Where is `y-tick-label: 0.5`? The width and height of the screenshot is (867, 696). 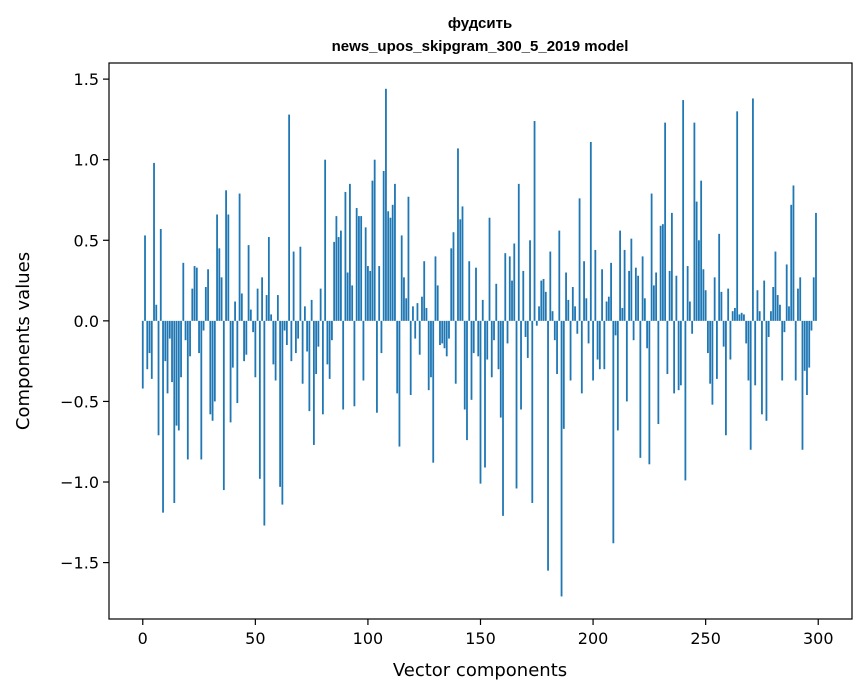
y-tick-label: 0.5 is located at coordinates (86, 240).